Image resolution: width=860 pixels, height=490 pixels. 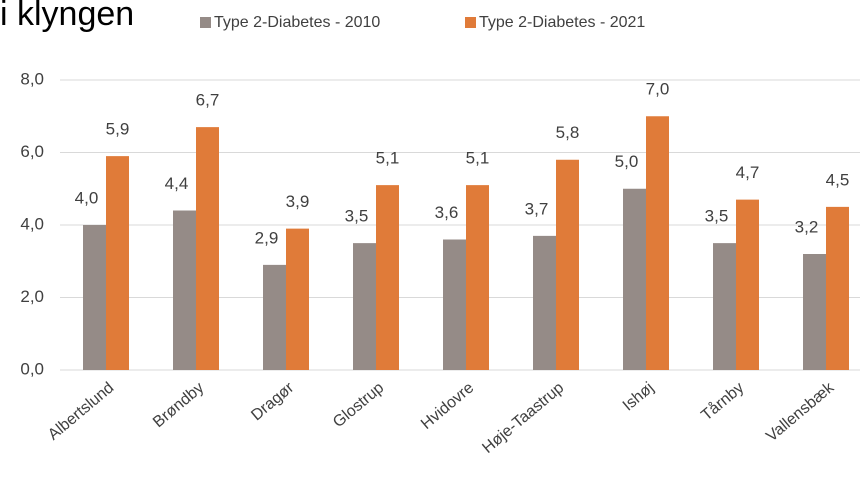 What do you see at coordinates (118, 129) in the screenshot?
I see `data-label: 5,9` at bounding box center [118, 129].